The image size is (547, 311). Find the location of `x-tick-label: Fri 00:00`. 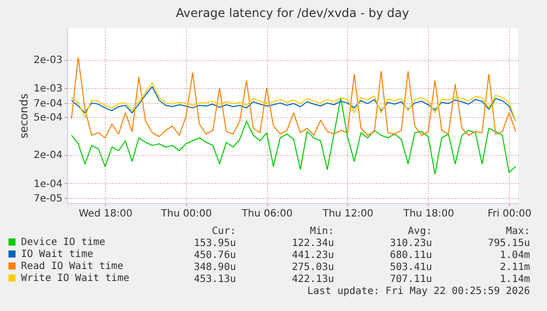

x-tick-label: Fri 00:00 is located at coordinates (510, 214).